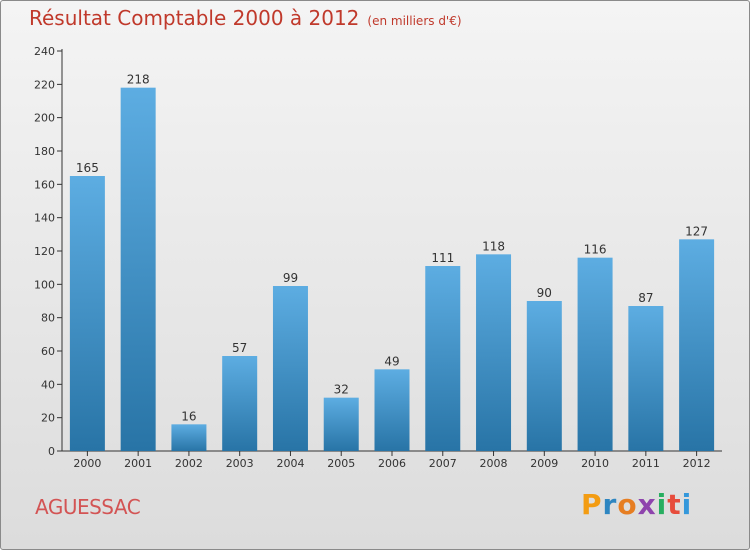 This screenshot has height=550, width=750. What do you see at coordinates (44, 51) in the screenshot?
I see `y-tick-label: 240` at bounding box center [44, 51].